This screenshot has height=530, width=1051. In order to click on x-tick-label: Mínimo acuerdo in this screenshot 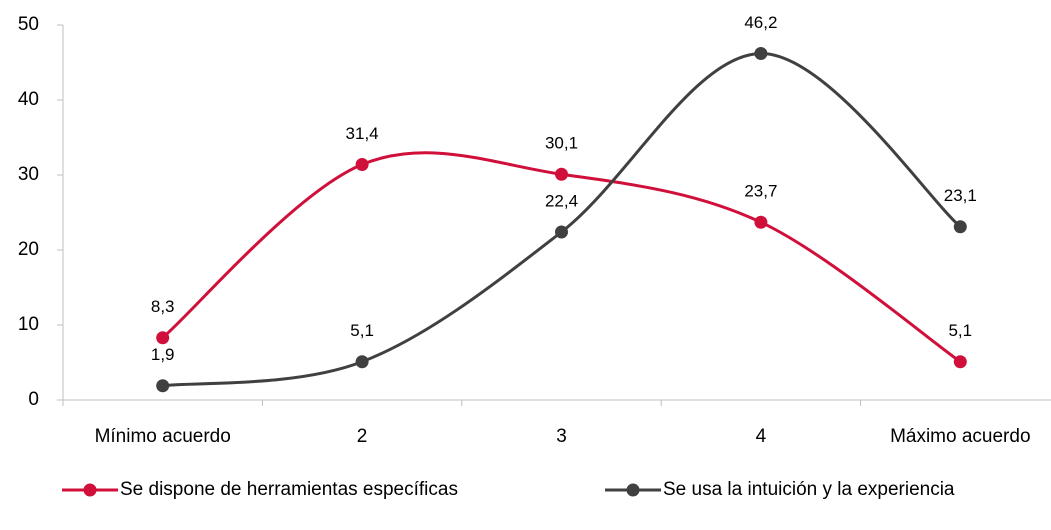, I will do `click(163, 436)`.